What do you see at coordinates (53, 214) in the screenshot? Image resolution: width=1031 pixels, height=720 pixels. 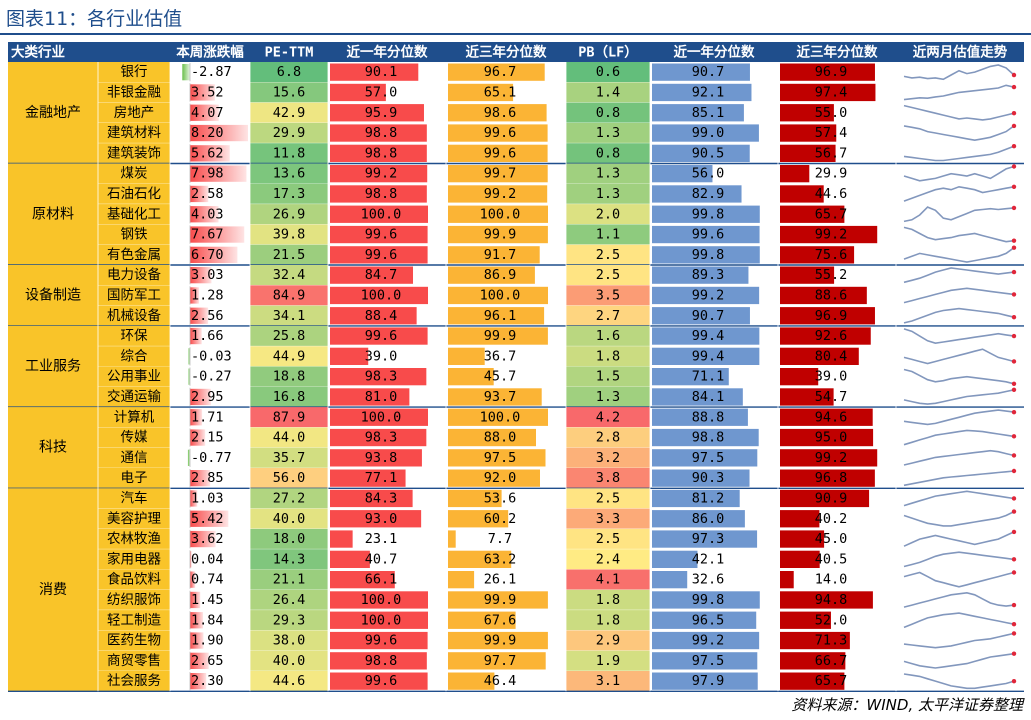 I see `group-cell` at bounding box center [53, 214].